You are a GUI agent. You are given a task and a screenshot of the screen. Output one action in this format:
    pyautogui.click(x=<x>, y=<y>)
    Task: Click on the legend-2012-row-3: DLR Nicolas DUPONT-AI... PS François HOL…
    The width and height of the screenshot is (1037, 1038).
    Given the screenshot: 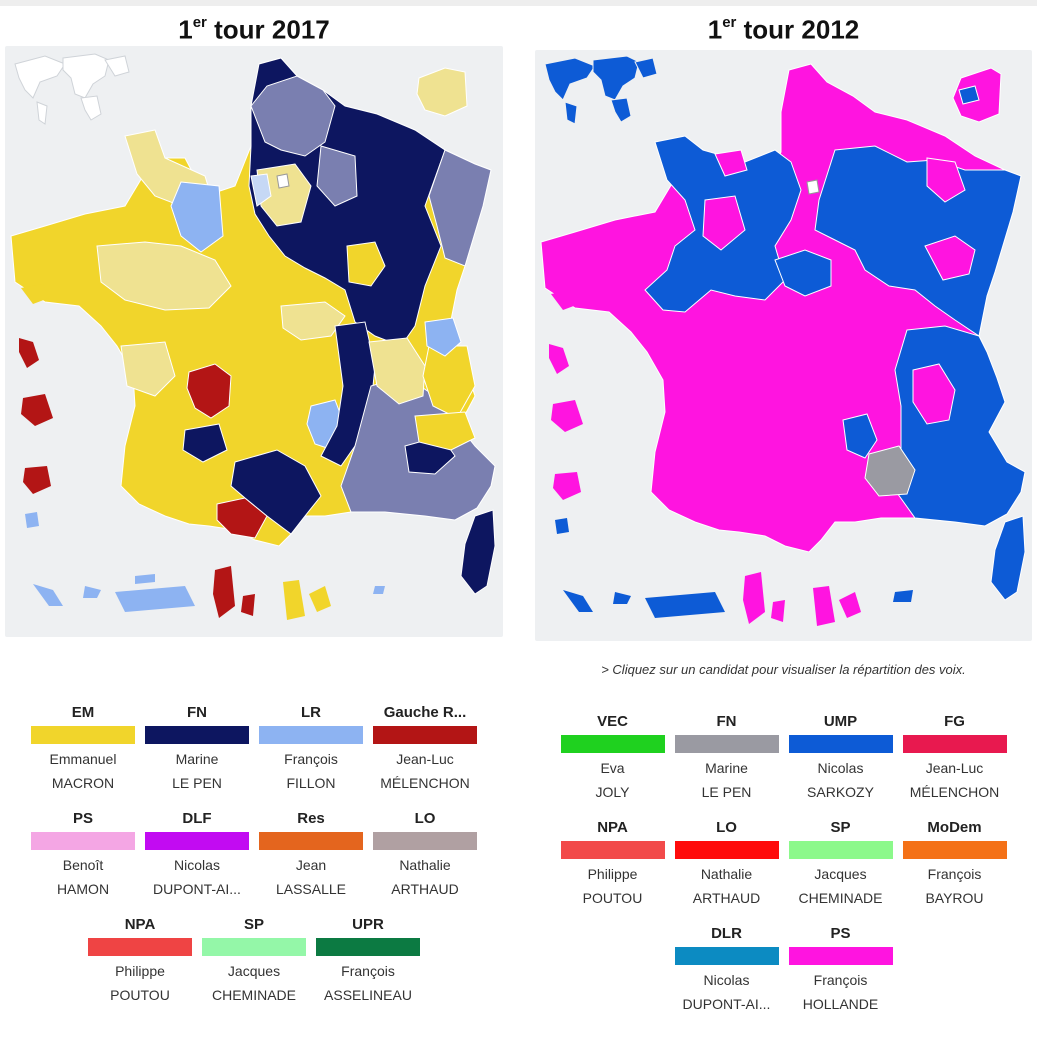 What is the action you would take?
    pyautogui.click(x=783, y=969)
    